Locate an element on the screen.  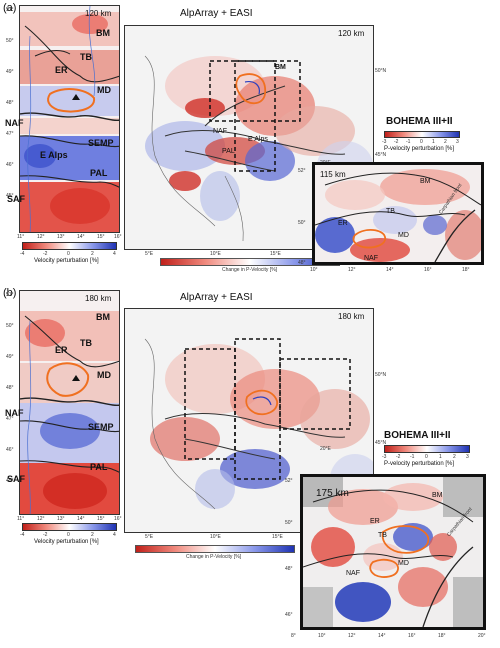
panel-b-center-colorbar is located at coordinates (215, 549).